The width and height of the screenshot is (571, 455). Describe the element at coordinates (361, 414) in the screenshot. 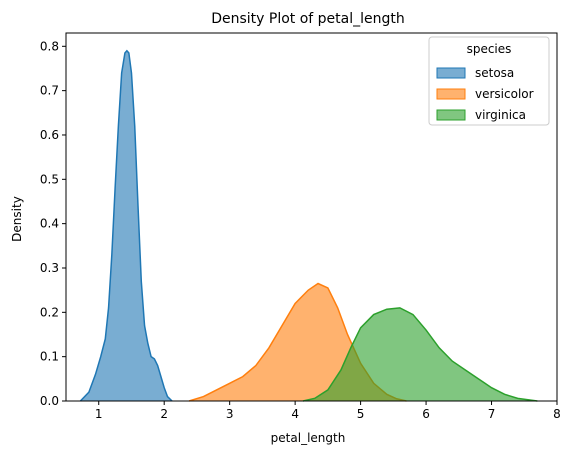

I see `x-tick-label: 5` at that location.